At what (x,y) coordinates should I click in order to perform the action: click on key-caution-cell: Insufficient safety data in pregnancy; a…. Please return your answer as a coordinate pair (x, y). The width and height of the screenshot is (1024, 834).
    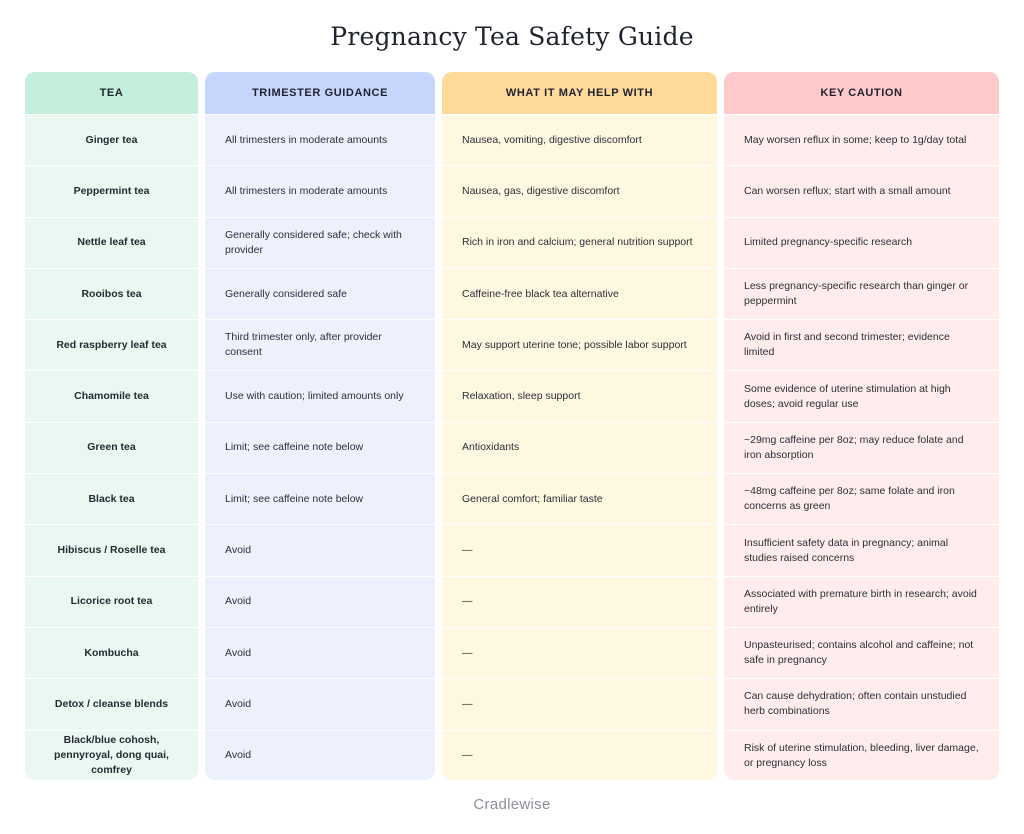
    Looking at the image, I should click on (861, 549).